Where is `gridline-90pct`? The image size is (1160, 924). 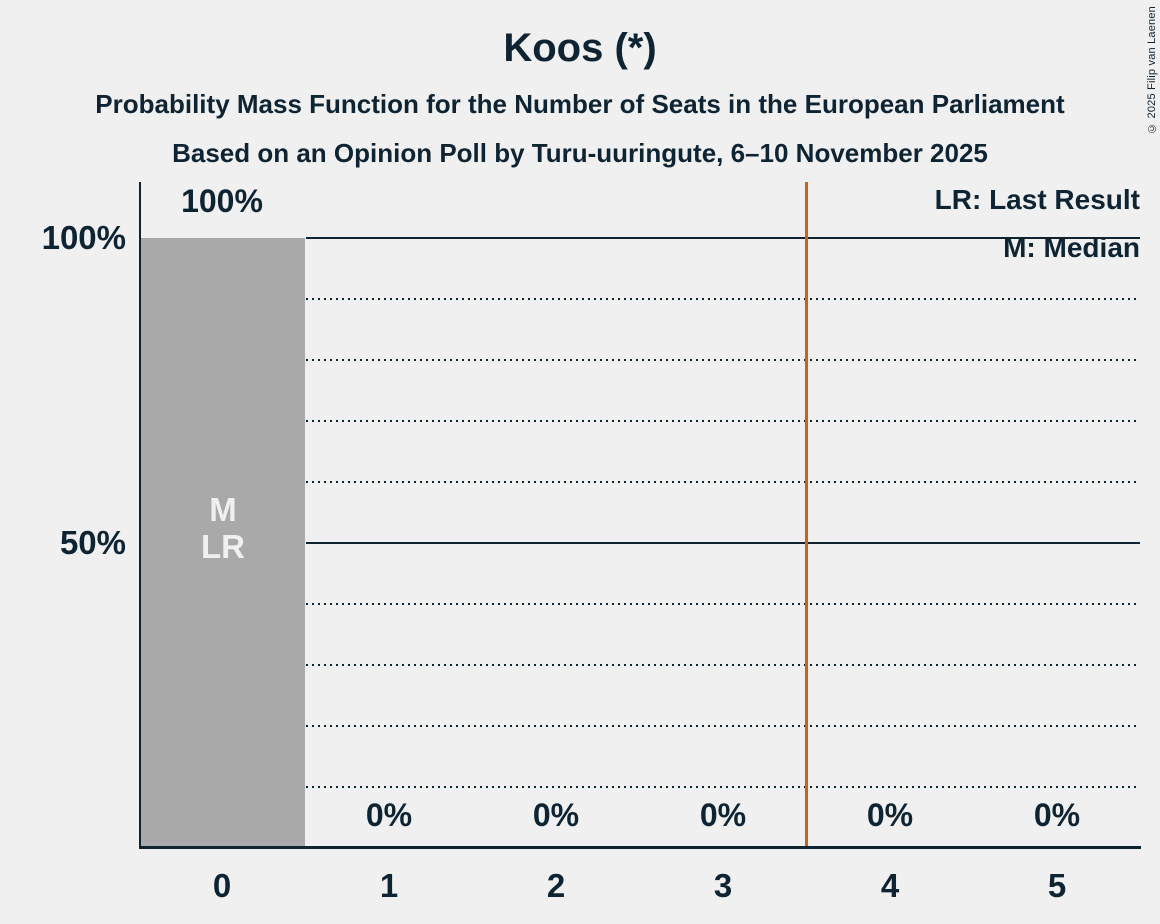
gridline-90pct is located at coordinates (723, 299).